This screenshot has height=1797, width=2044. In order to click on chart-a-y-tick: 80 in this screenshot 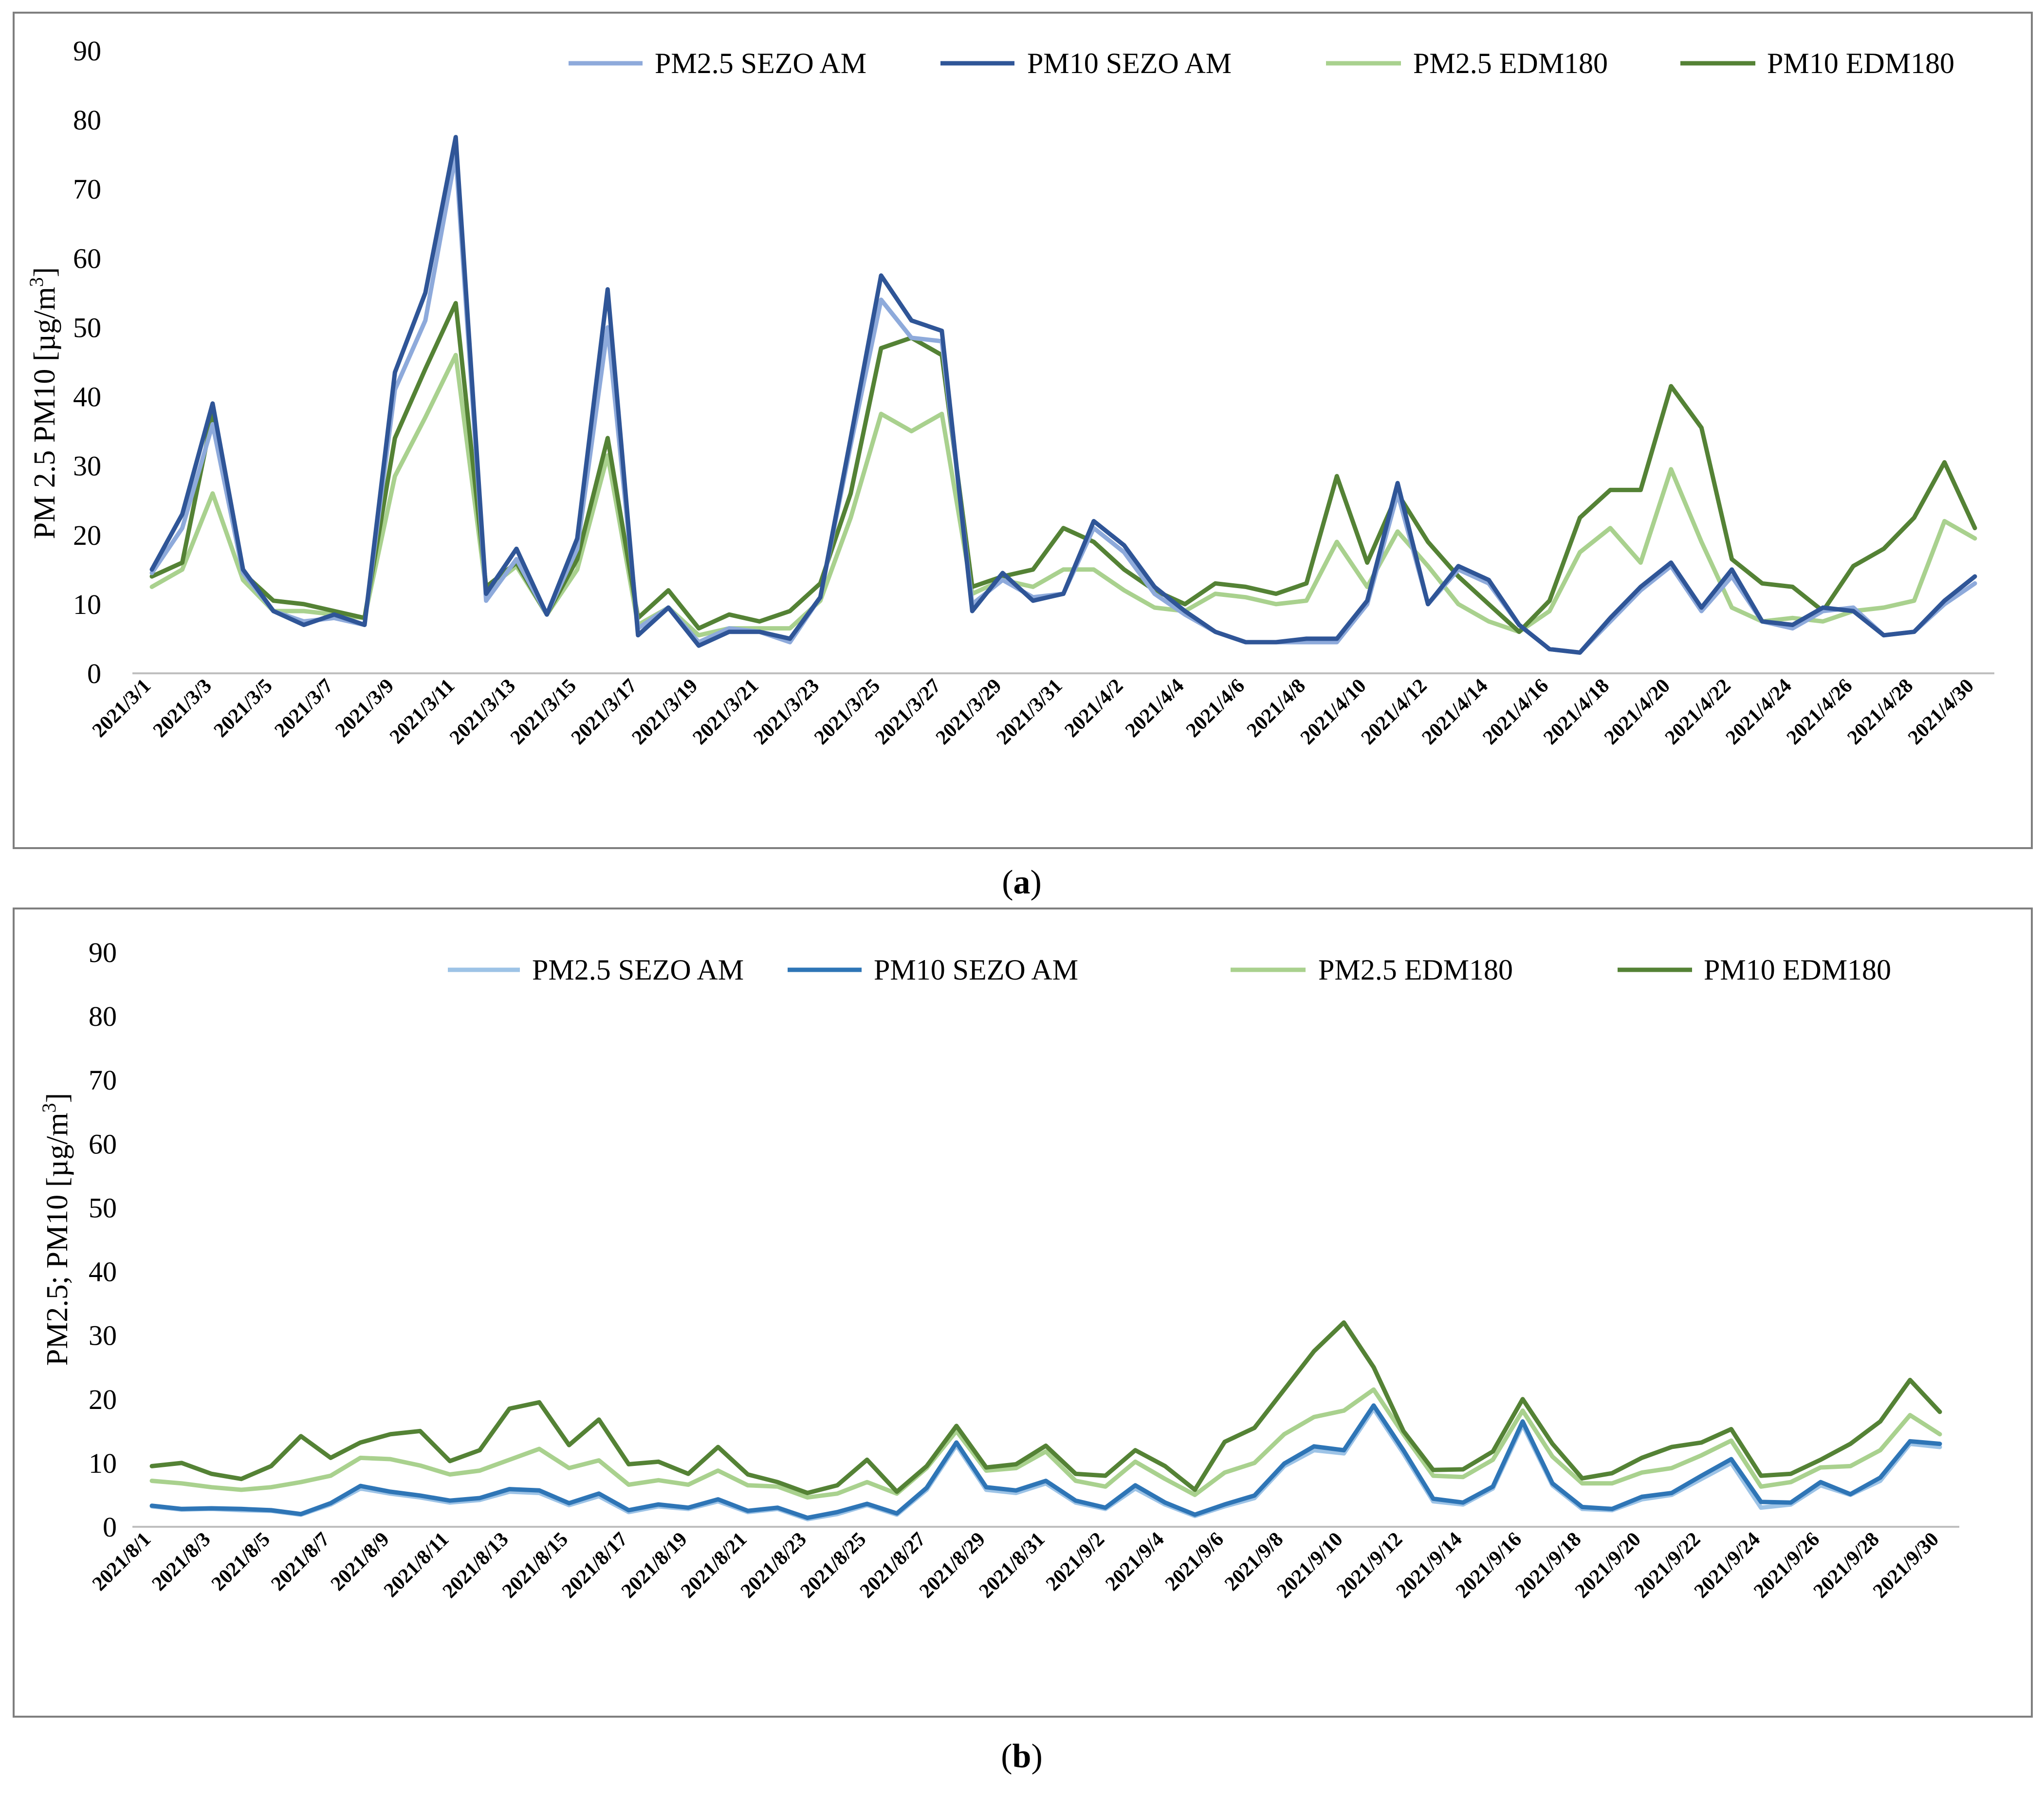, I will do `click(87, 120)`.